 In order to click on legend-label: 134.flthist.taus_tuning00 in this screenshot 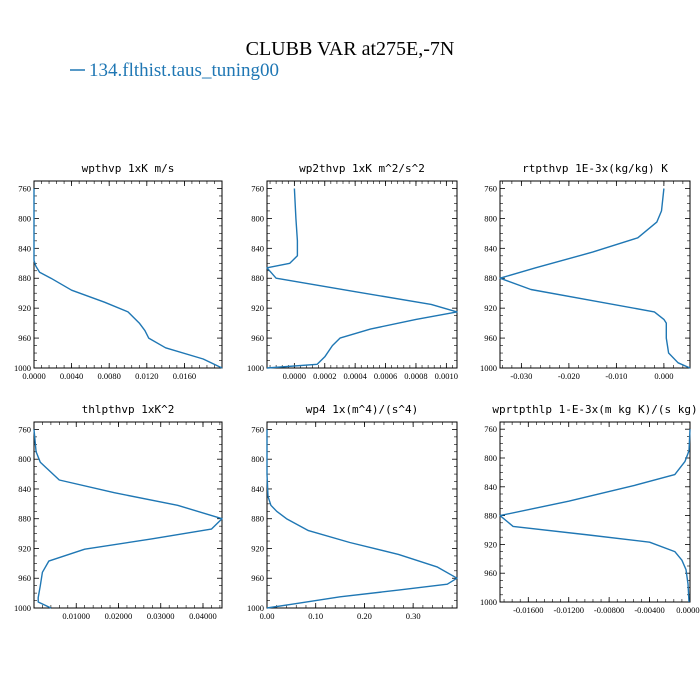, I will do `click(184, 70)`.